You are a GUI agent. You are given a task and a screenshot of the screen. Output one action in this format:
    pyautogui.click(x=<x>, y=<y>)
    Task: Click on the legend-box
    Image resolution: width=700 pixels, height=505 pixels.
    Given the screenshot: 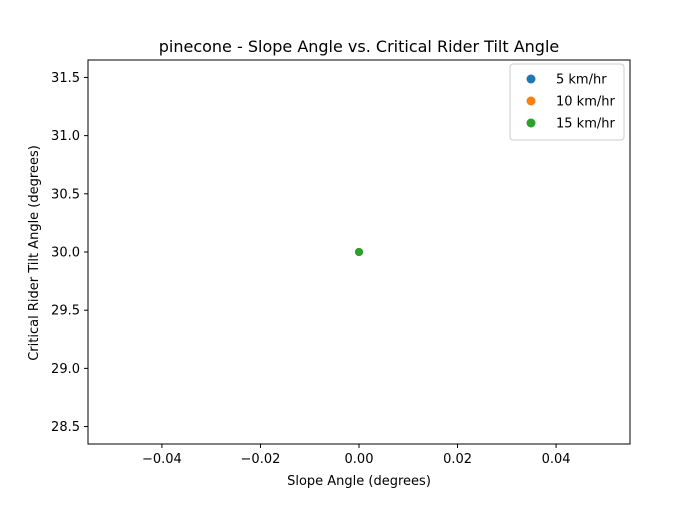 What is the action you would take?
    pyautogui.click(x=567, y=102)
    